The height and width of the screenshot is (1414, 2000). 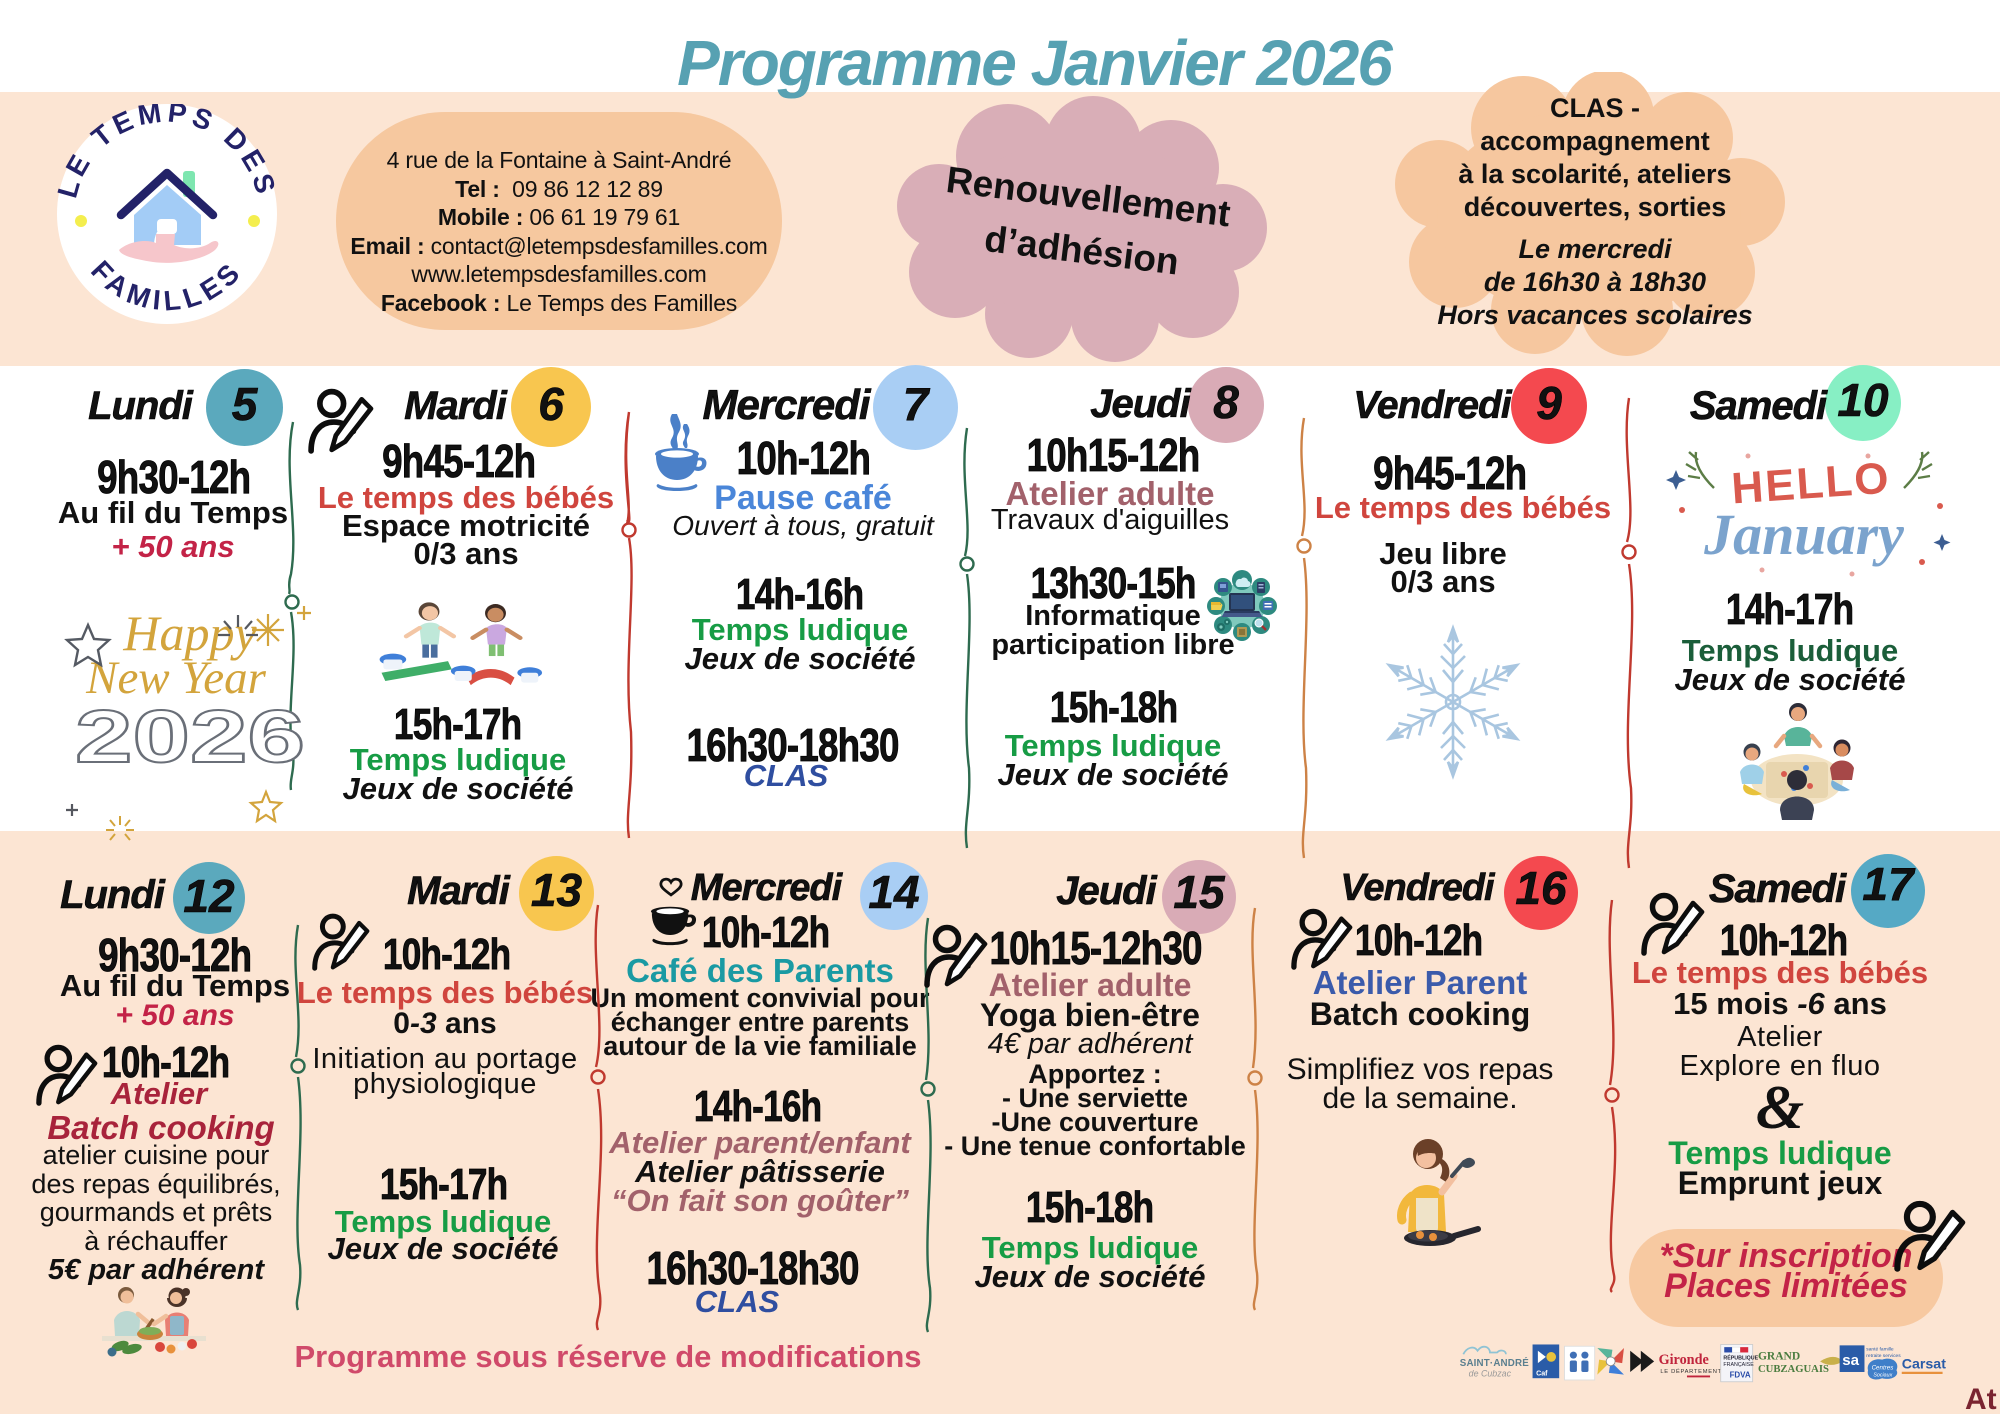 What do you see at coordinates (1850, 1360) in the screenshot?
I see `svg-text: sa` at bounding box center [1850, 1360].